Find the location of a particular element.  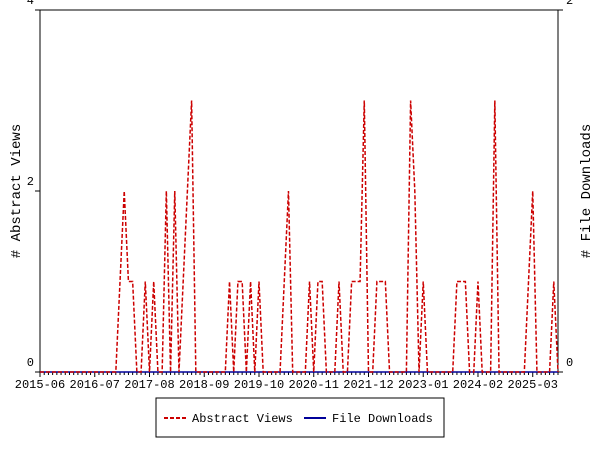

y-tick-label: 4 is located at coordinates (30, 4).